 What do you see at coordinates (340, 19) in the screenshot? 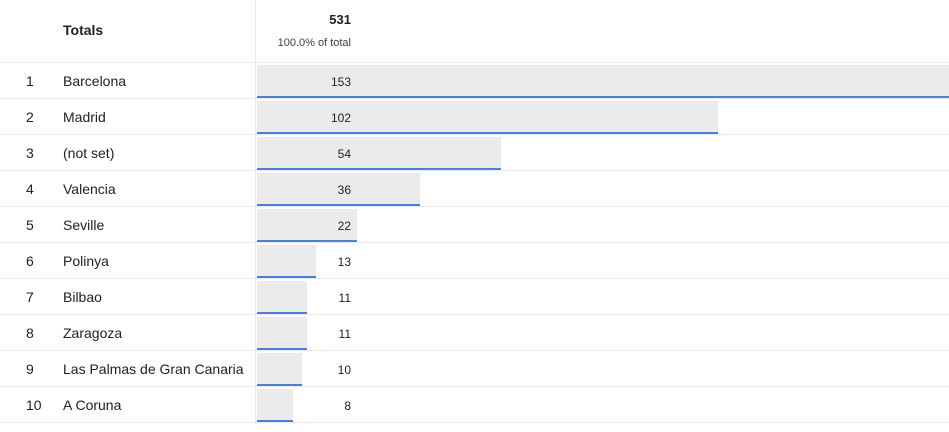
I see `totals-value: 531` at bounding box center [340, 19].